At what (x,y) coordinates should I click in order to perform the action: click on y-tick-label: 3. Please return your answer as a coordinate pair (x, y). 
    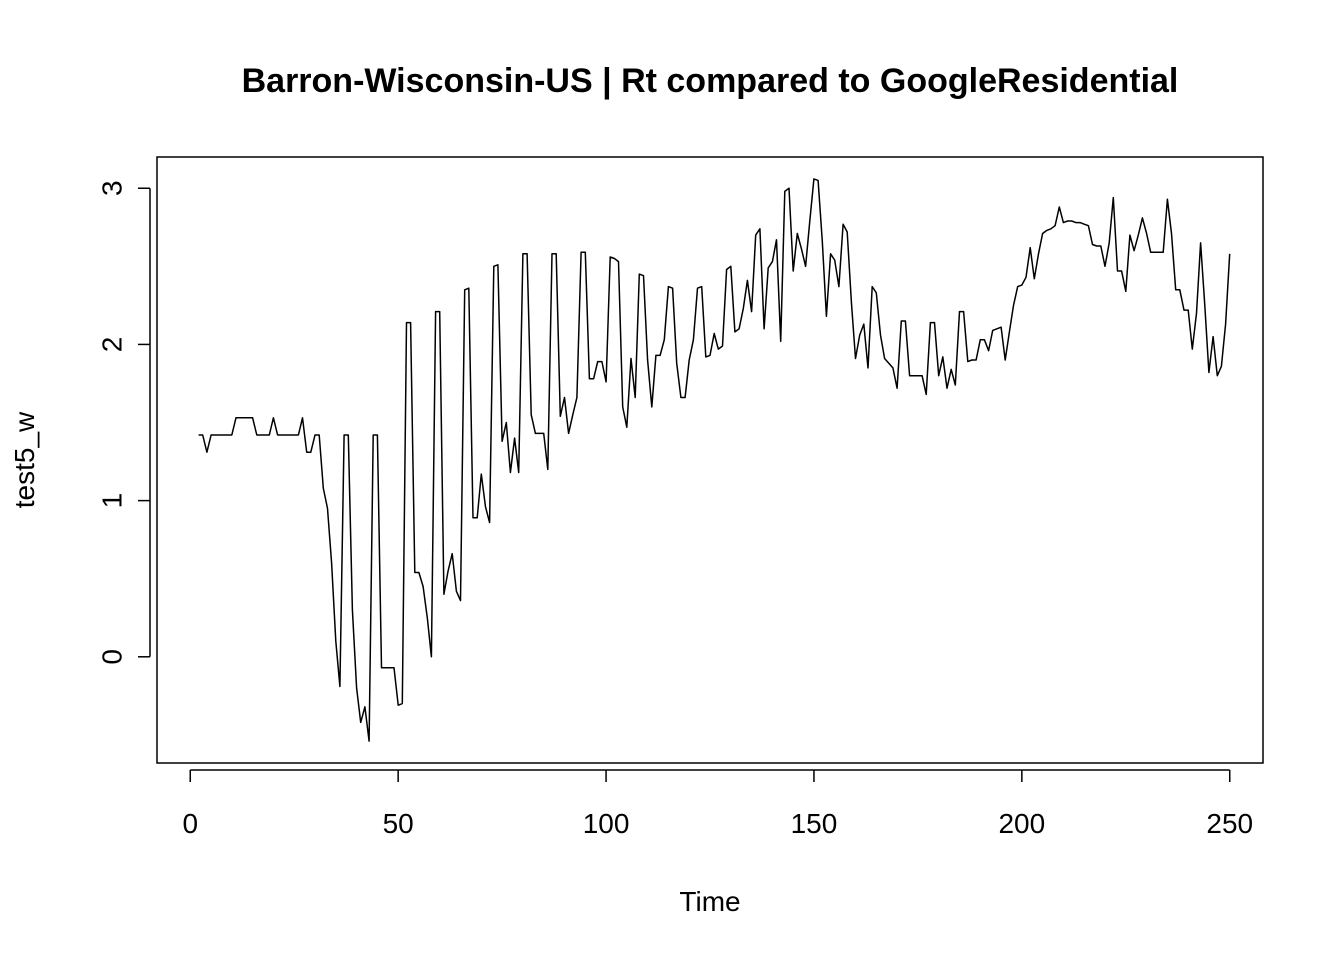
    Looking at the image, I should click on (112, 188).